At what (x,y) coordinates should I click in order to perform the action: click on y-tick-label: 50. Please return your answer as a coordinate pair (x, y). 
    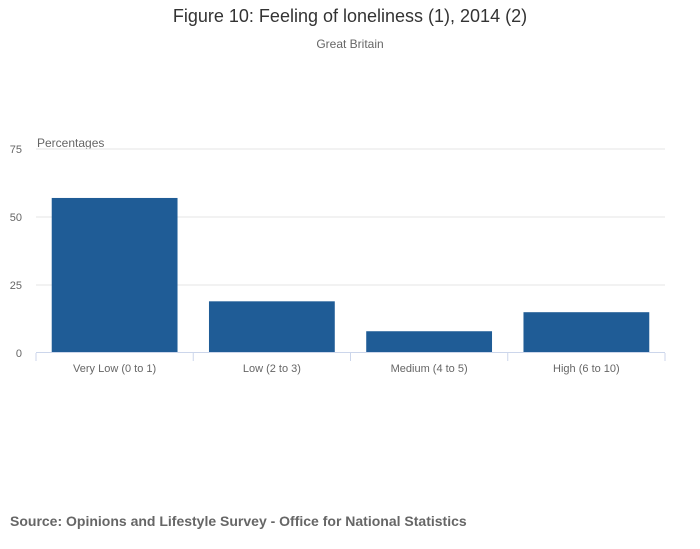
    Looking at the image, I should click on (16, 218).